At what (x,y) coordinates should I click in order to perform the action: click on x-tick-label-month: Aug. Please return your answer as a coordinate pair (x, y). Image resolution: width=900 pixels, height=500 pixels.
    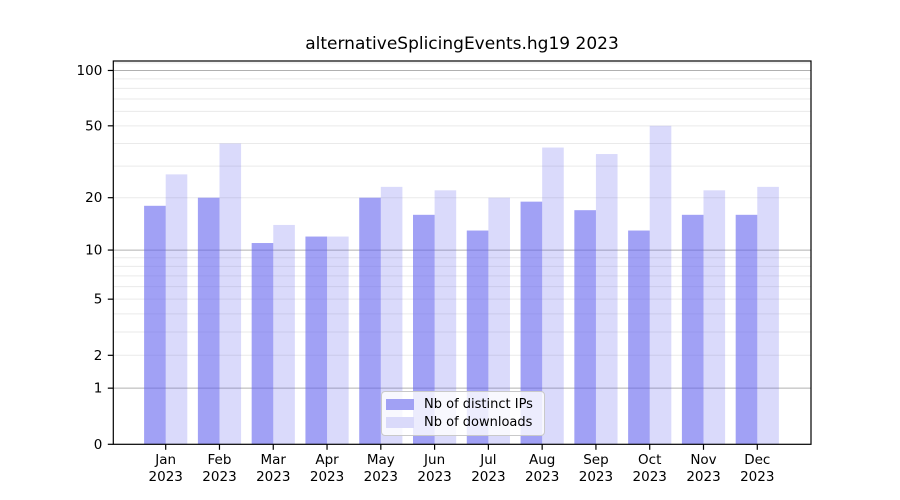
    Looking at the image, I should click on (542, 460).